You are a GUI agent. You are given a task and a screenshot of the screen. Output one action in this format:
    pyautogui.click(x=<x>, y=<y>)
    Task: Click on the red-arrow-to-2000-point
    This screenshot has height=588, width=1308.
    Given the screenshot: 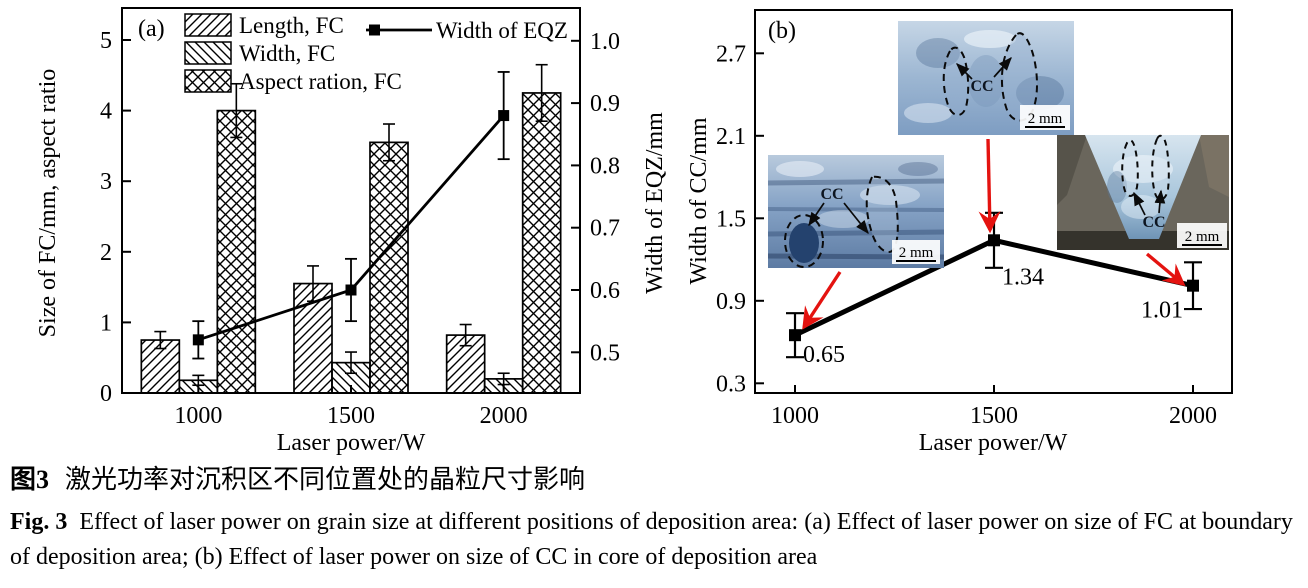 What is the action you would take?
    pyautogui.click(x=1165, y=269)
    